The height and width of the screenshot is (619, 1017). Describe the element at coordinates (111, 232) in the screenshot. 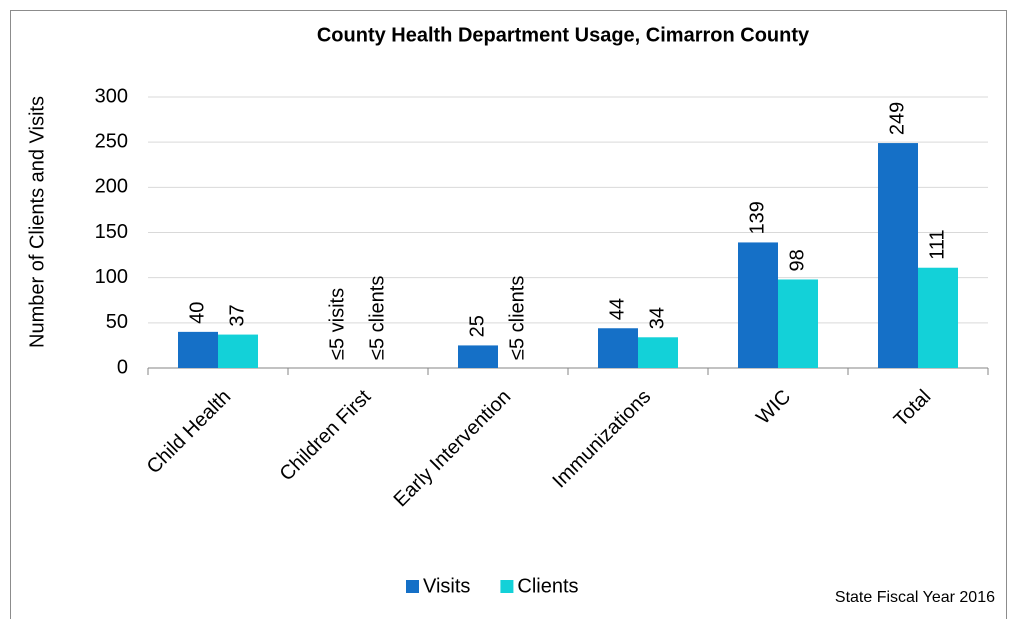

I see `y-tick-label: 150` at that location.